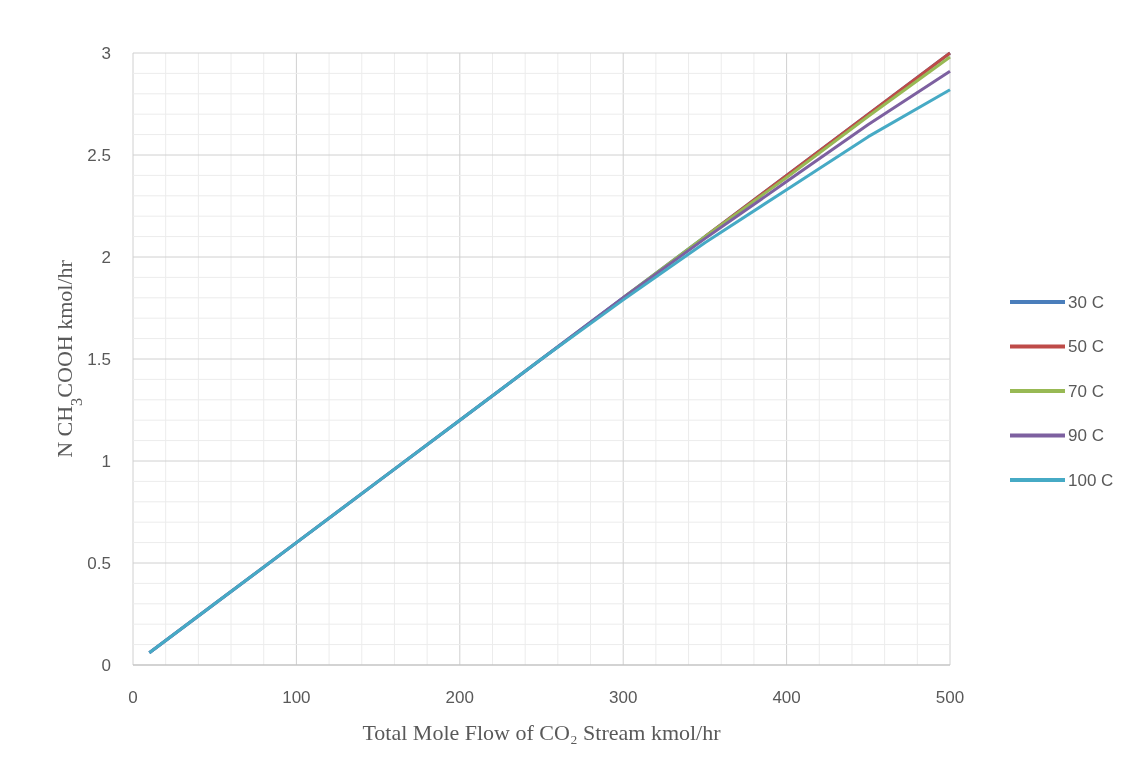  What do you see at coordinates (1086, 302) in the screenshot?
I see `legend-label: 30 C` at bounding box center [1086, 302].